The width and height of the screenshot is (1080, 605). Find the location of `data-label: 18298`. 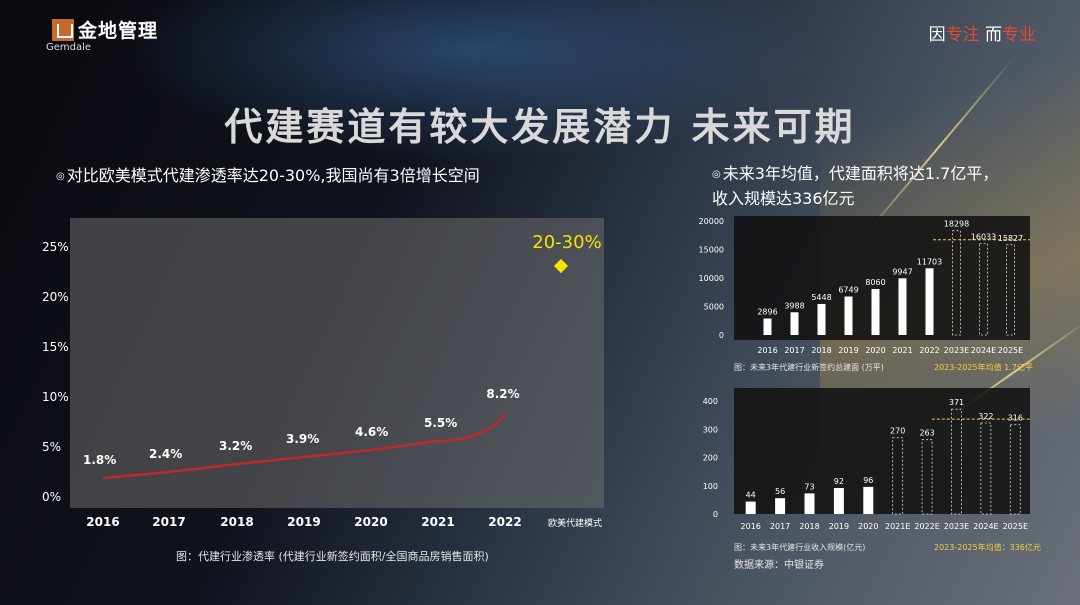

data-label: 18298 is located at coordinates (956, 224).